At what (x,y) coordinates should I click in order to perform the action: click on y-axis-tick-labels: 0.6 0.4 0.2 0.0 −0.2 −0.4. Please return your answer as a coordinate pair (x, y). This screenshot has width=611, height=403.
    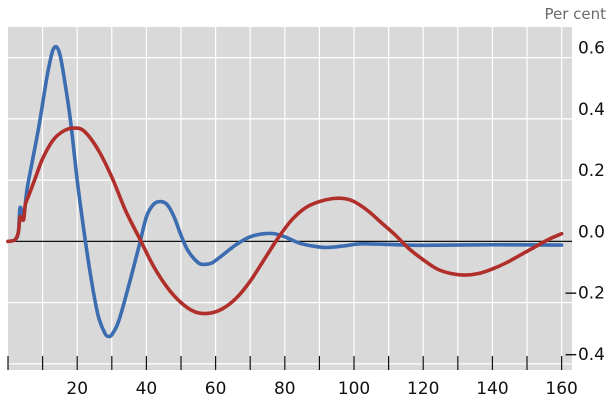
    Looking at the image, I should click on (584, 202).